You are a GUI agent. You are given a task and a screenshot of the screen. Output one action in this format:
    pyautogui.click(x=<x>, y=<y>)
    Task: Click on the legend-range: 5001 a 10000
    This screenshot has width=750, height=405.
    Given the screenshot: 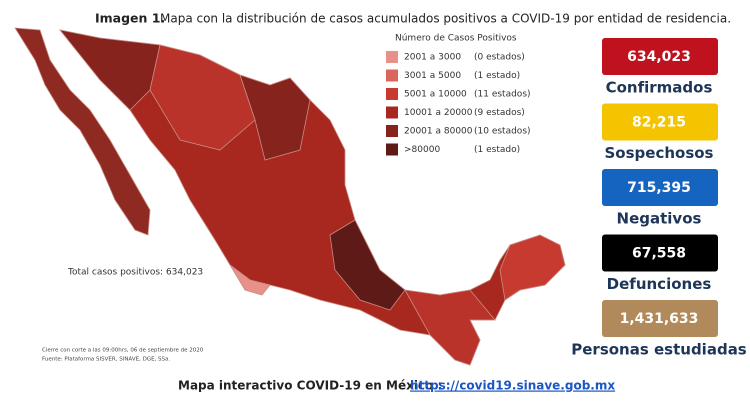 What is the action you would take?
    pyautogui.click(x=435, y=95)
    